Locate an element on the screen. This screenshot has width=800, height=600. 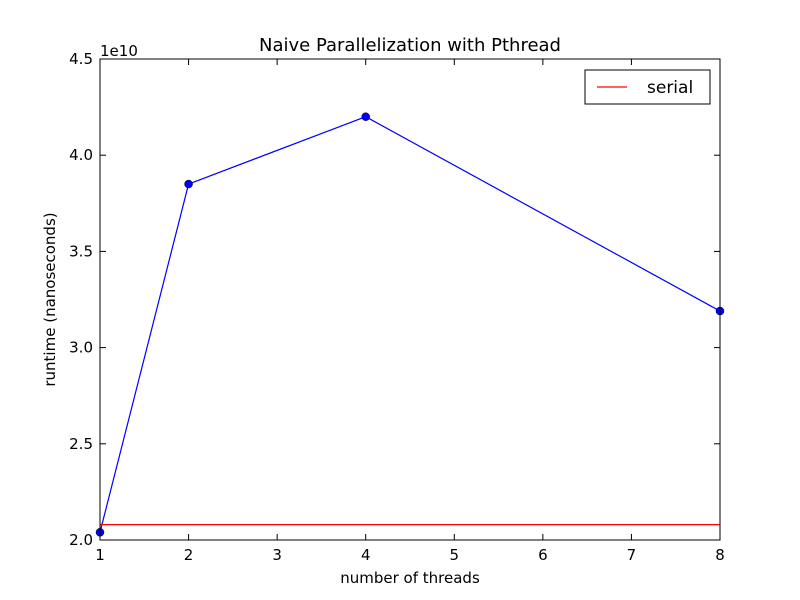
x-tick-label: 5 is located at coordinates (455, 555).